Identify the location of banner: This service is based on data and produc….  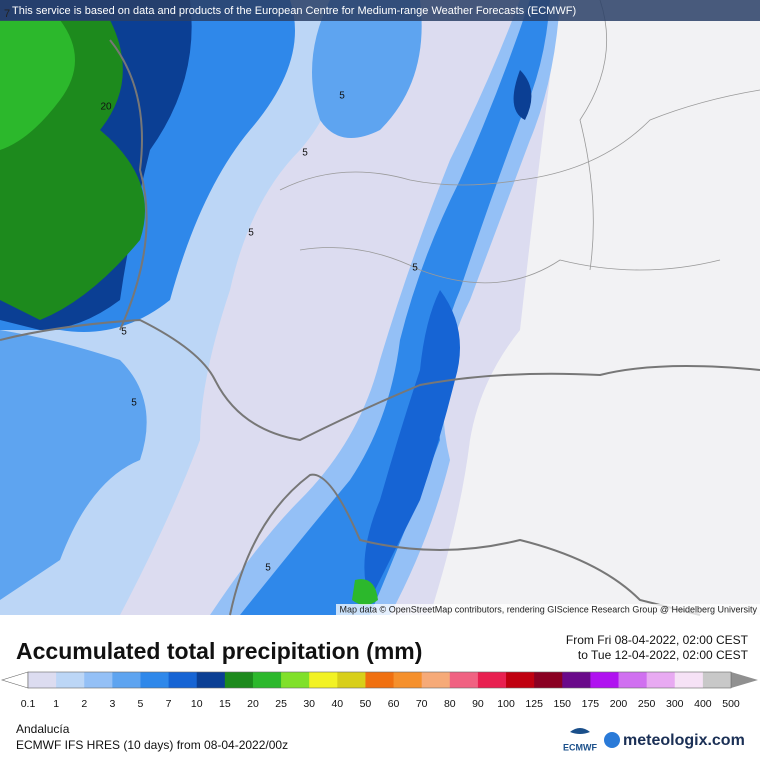
(294, 11).